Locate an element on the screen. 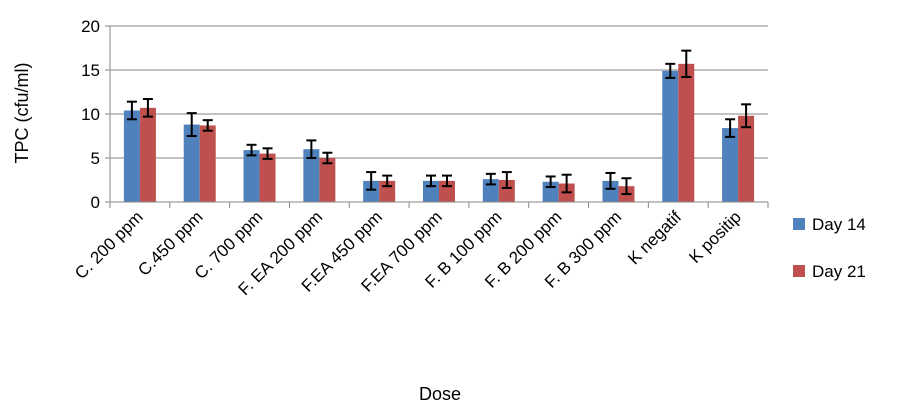 This screenshot has height=410, width=907. y-tick-label: 5 is located at coordinates (95, 158).